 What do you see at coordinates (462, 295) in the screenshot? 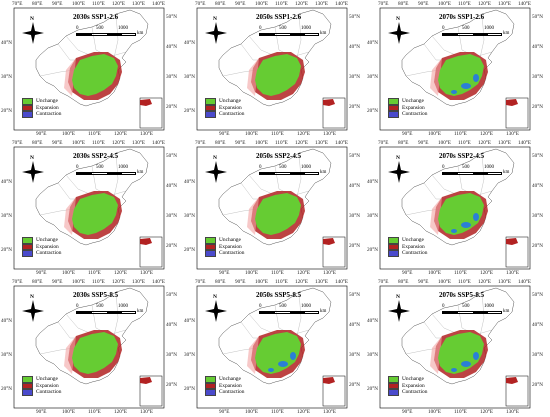
I see `panel-title: 2070s SSP5-8.5` at bounding box center [462, 295].